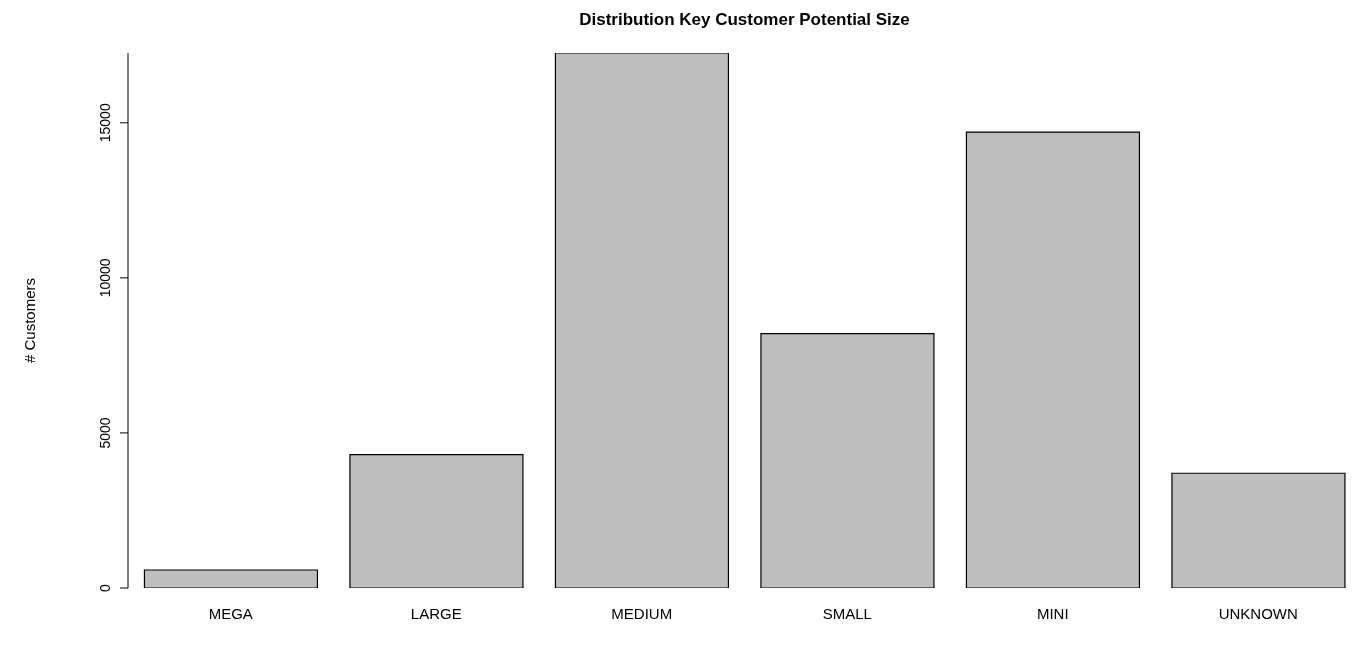  I want to click on y-tick-label: 15000, so click(105, 123).